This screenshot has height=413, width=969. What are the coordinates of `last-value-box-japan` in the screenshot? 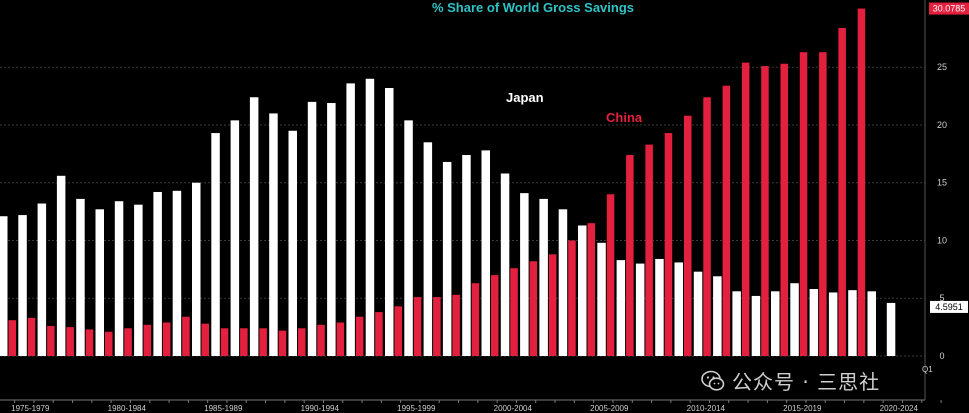 It's located at (949, 306).